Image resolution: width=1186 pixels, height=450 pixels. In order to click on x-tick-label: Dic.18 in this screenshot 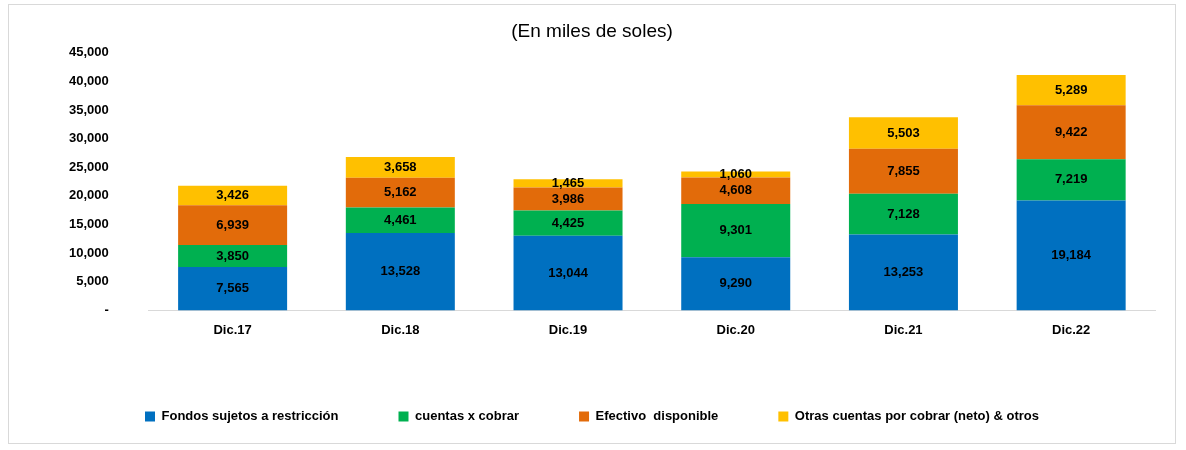, I will do `click(400, 329)`.